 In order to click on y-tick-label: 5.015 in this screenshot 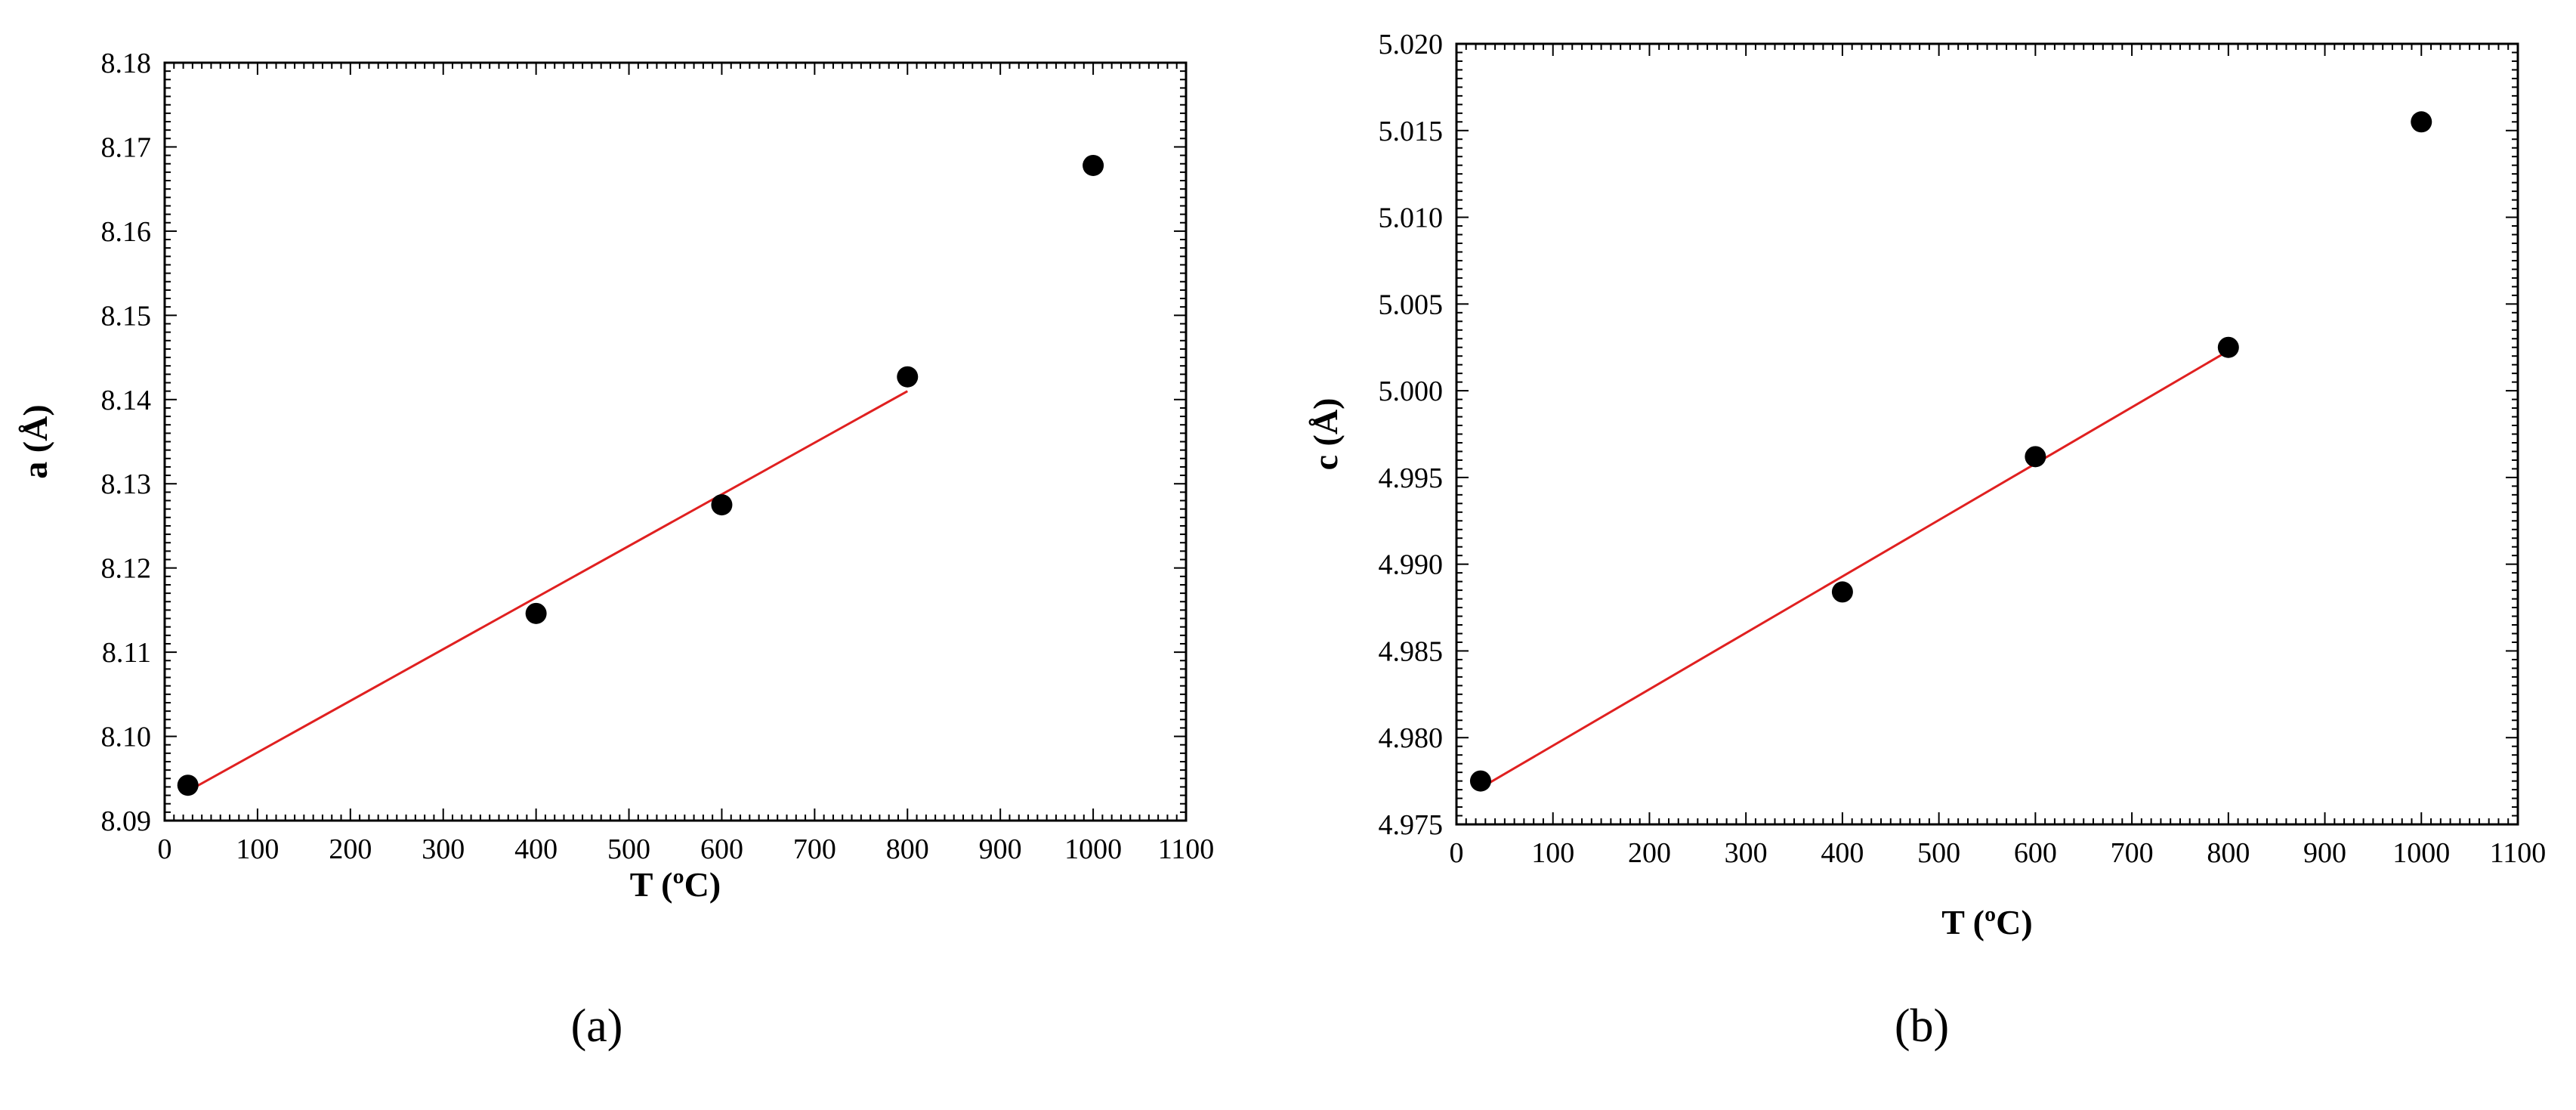, I will do `click(1411, 131)`.